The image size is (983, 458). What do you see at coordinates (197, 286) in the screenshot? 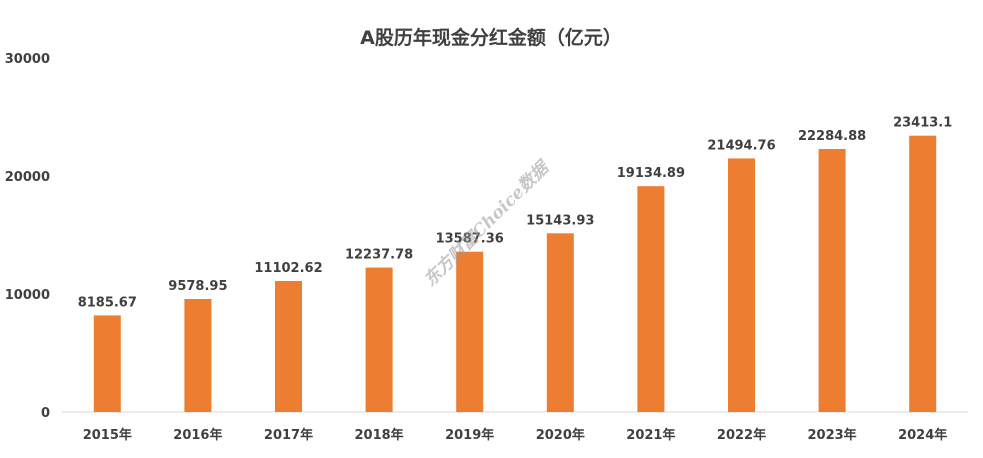
I see `data-label: 9578.95` at bounding box center [197, 286].